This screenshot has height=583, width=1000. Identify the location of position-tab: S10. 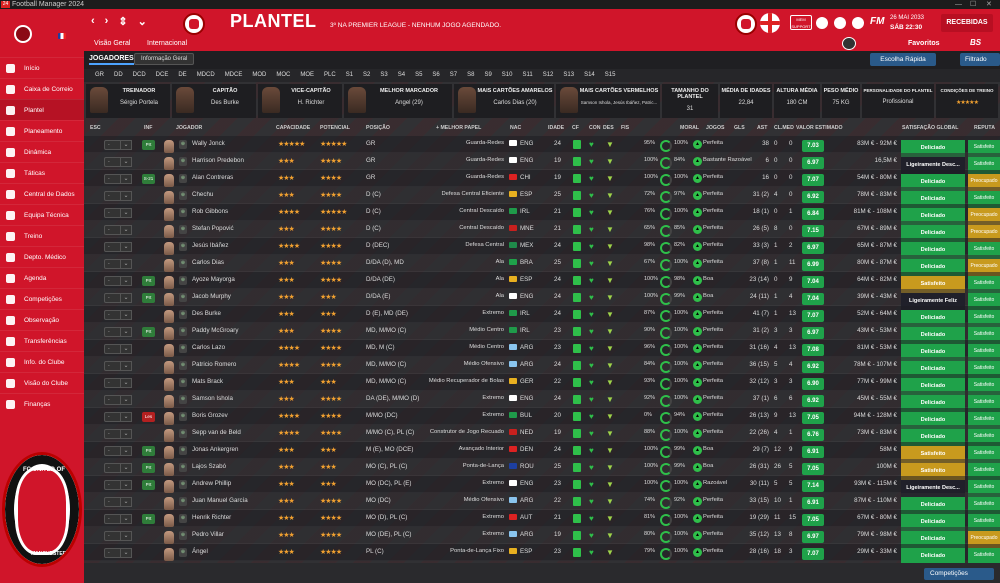
(507, 75).